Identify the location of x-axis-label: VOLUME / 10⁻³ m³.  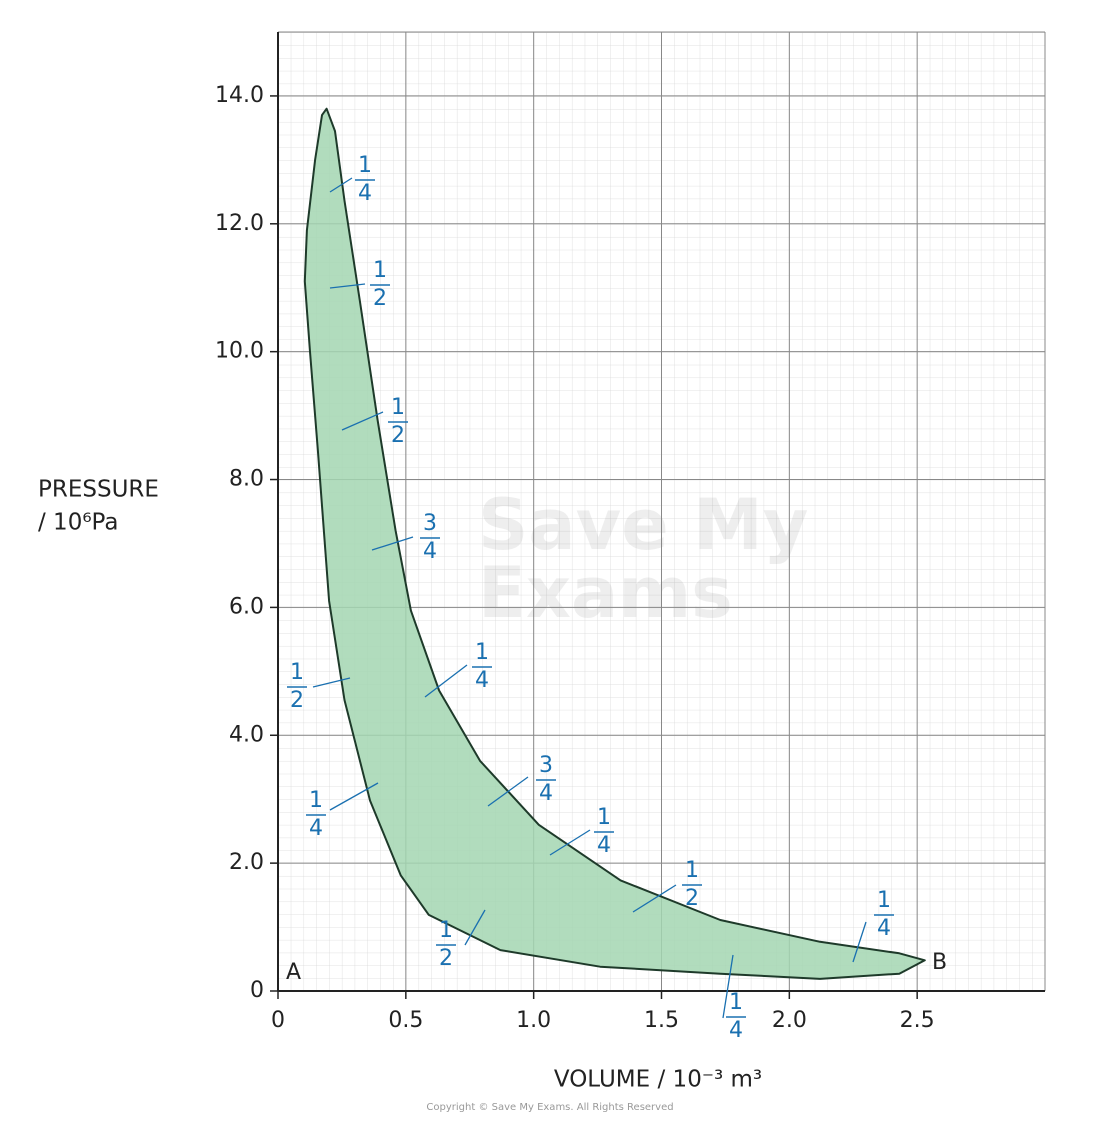
(658, 1080).